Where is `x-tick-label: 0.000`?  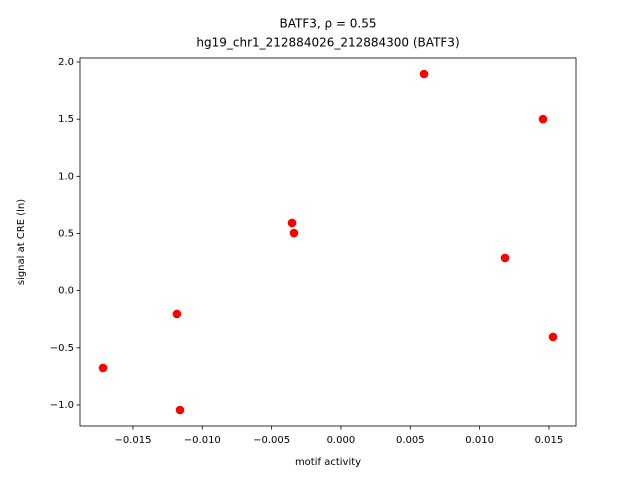 x-tick-label: 0.000 is located at coordinates (341, 440).